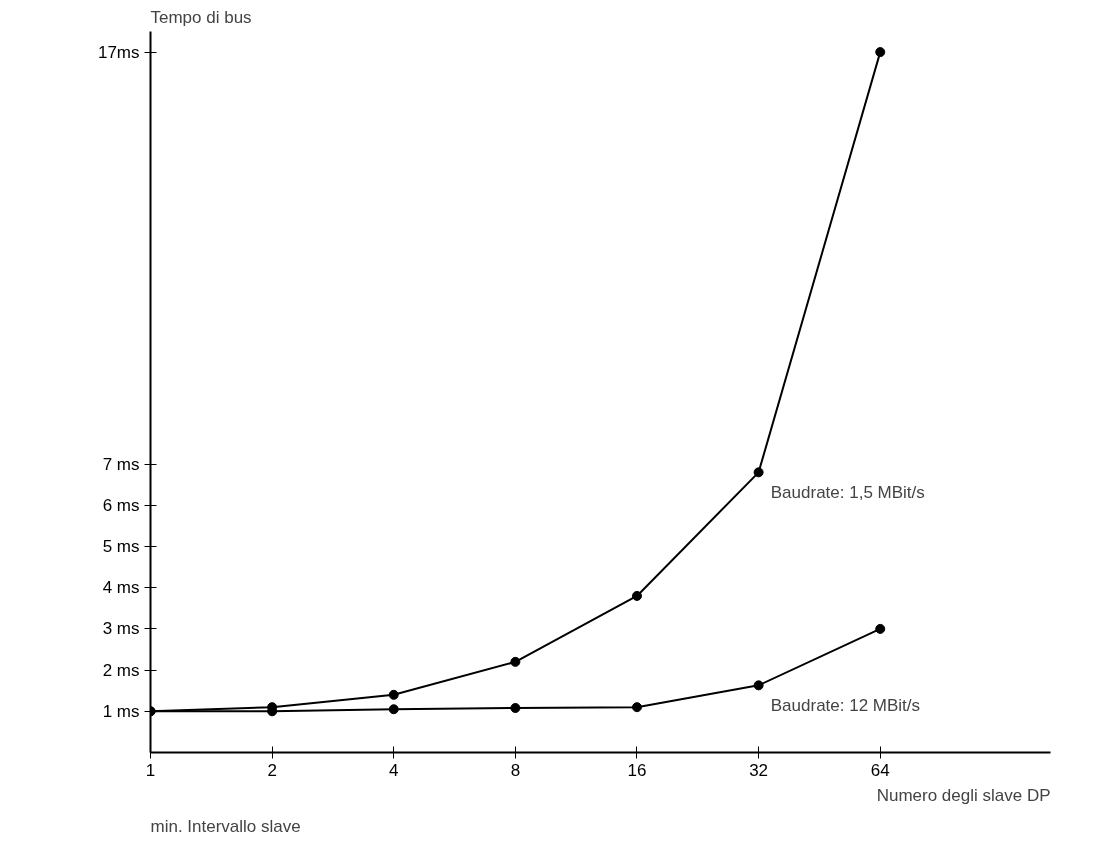 Image resolution: width=1097 pixels, height=858 pixels. I want to click on x-tick-label: 4, so click(394, 770).